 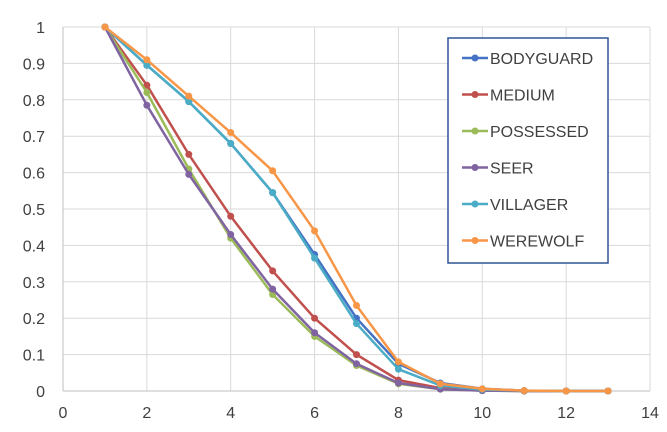 I want to click on x-tick-label: 10, so click(x=482, y=413).